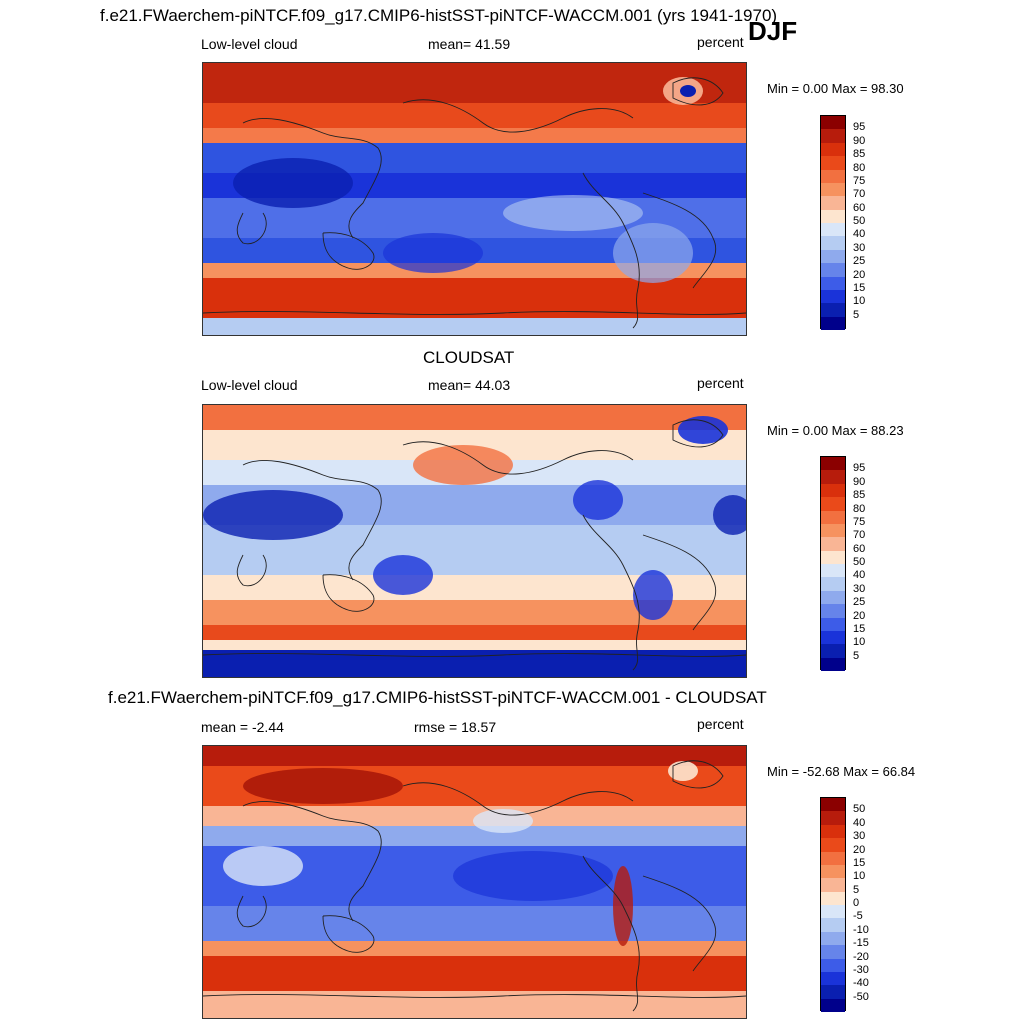 This screenshot has height=1024, width=1024. Describe the element at coordinates (720, 383) in the screenshot. I see `panel2-units-label: percent` at that location.